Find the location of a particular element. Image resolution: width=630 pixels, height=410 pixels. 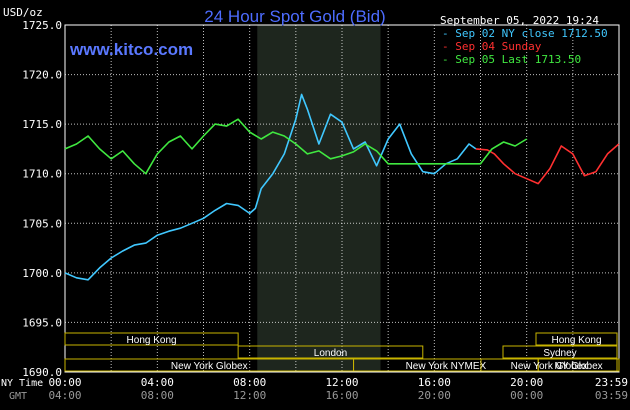

y-tick-label: 1710.0 is located at coordinates (42, 174).